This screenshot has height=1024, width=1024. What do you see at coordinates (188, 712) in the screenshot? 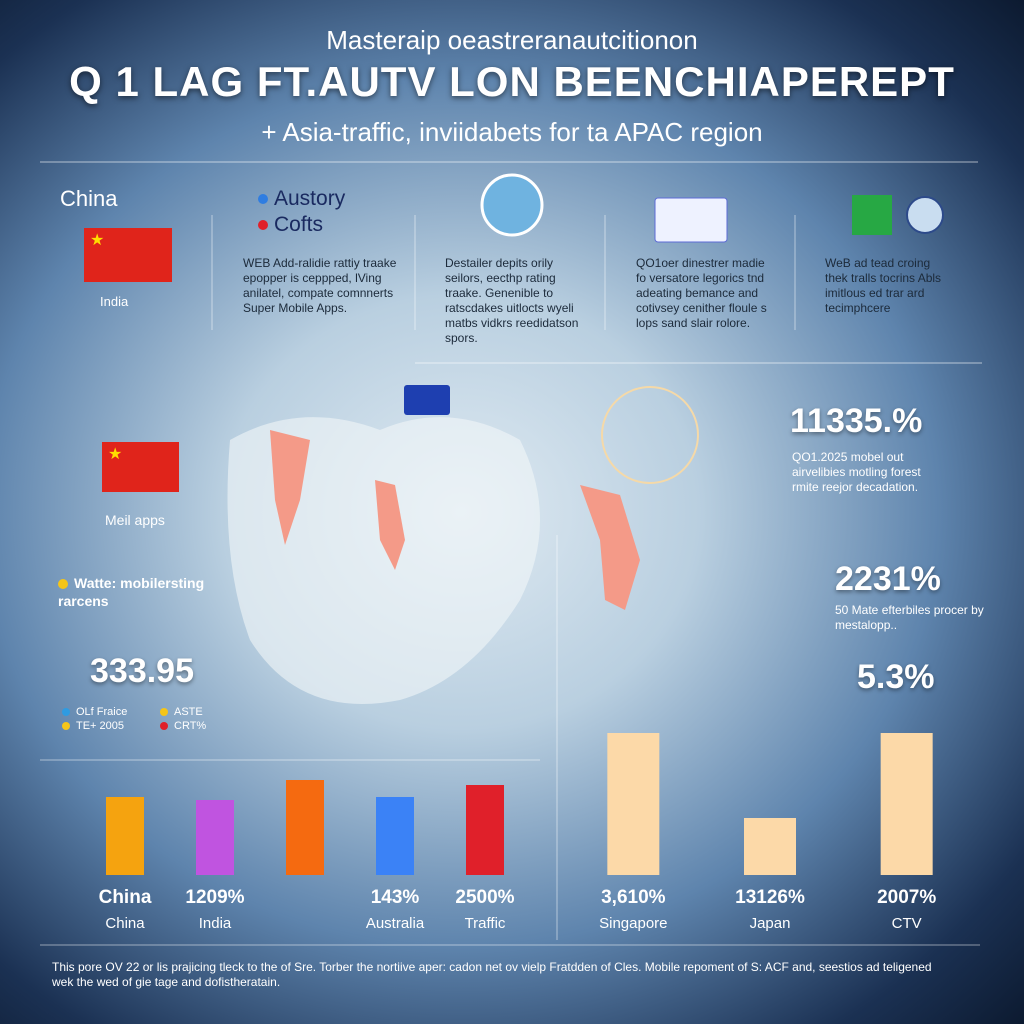
I see `legend-label: ASTE` at bounding box center [188, 712].